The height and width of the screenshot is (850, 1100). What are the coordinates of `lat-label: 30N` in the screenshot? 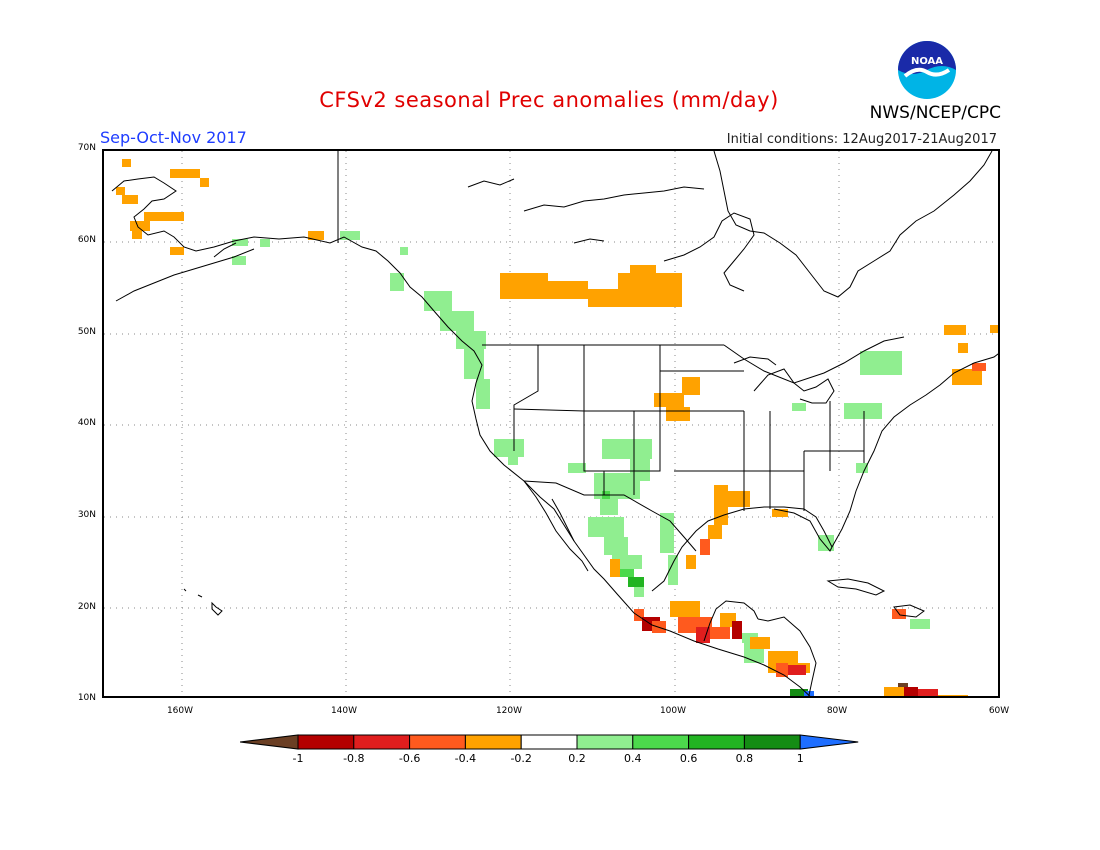 It's located at (86, 515).